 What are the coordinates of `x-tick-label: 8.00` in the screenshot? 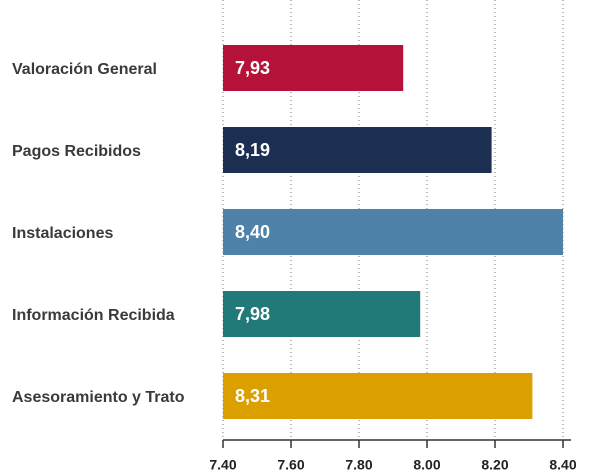 It's located at (426, 465).